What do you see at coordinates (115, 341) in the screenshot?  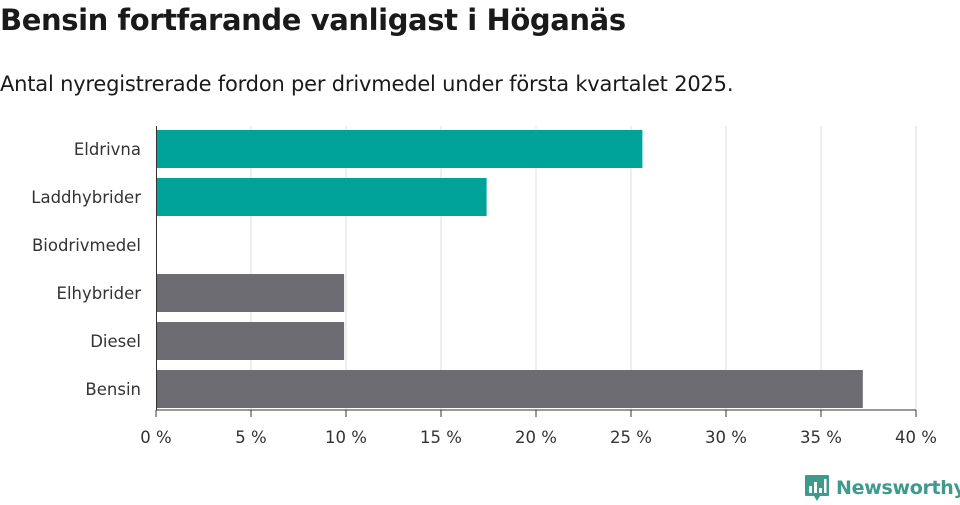 I see `category-label: Diesel` at bounding box center [115, 341].